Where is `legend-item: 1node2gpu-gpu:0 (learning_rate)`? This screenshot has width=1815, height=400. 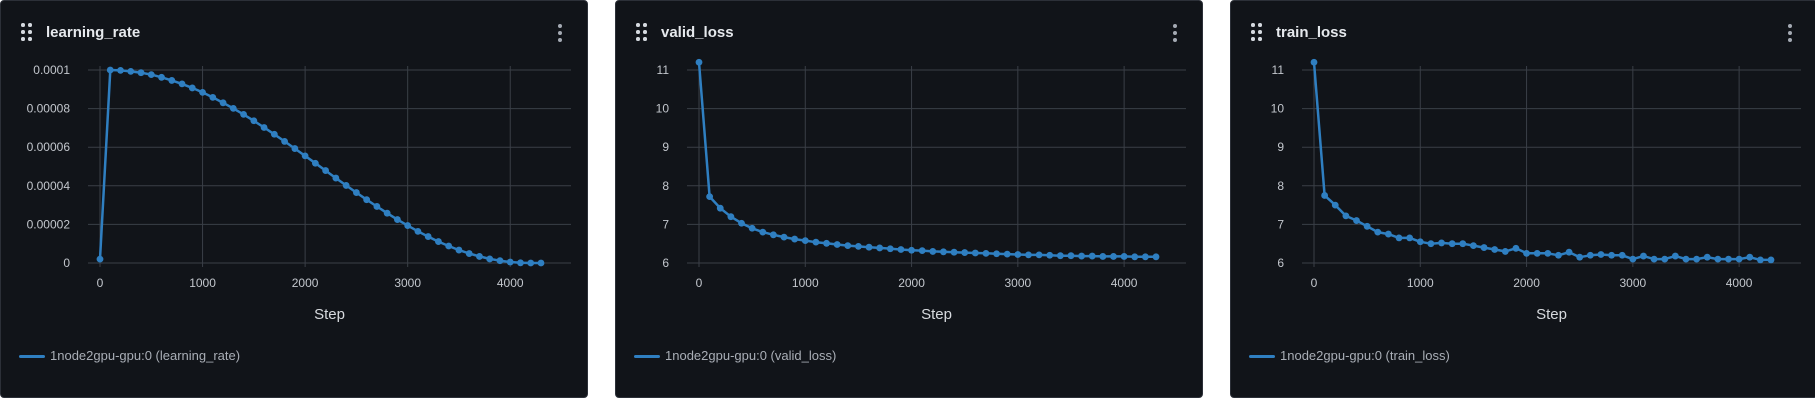 legend-item: 1node2gpu-gpu:0 (learning_rate) is located at coordinates (129, 356).